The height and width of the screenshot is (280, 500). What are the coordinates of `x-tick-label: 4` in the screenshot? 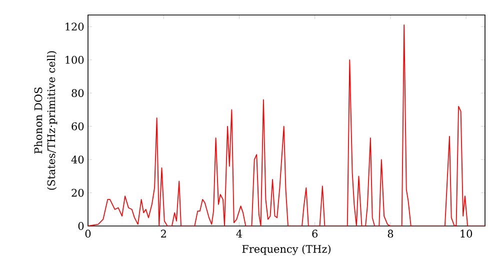 It's located at (239, 234).